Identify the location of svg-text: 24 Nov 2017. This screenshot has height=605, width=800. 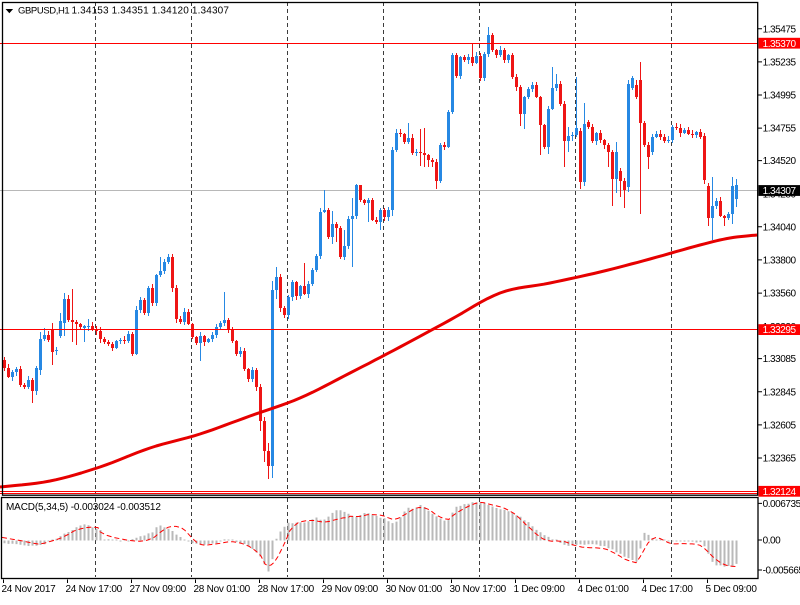
(29, 589).